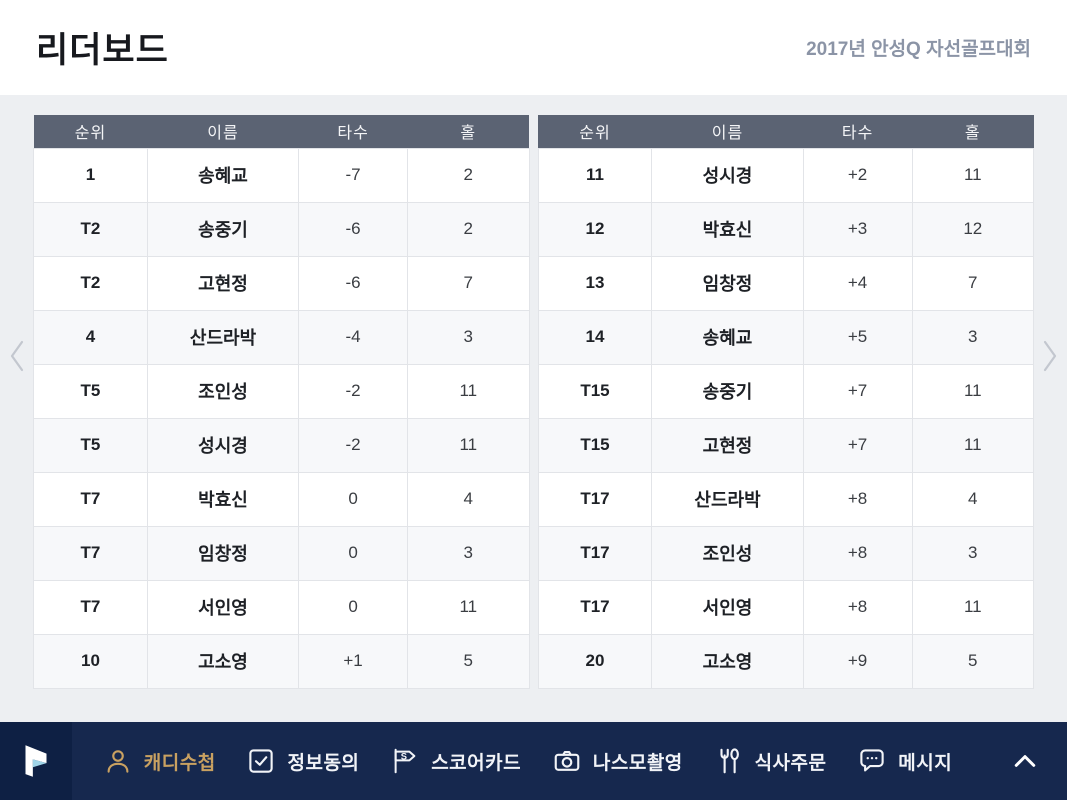 This screenshot has height=800, width=1067. What do you see at coordinates (1025, 761) in the screenshot?
I see `collapse-nav-button` at bounding box center [1025, 761].